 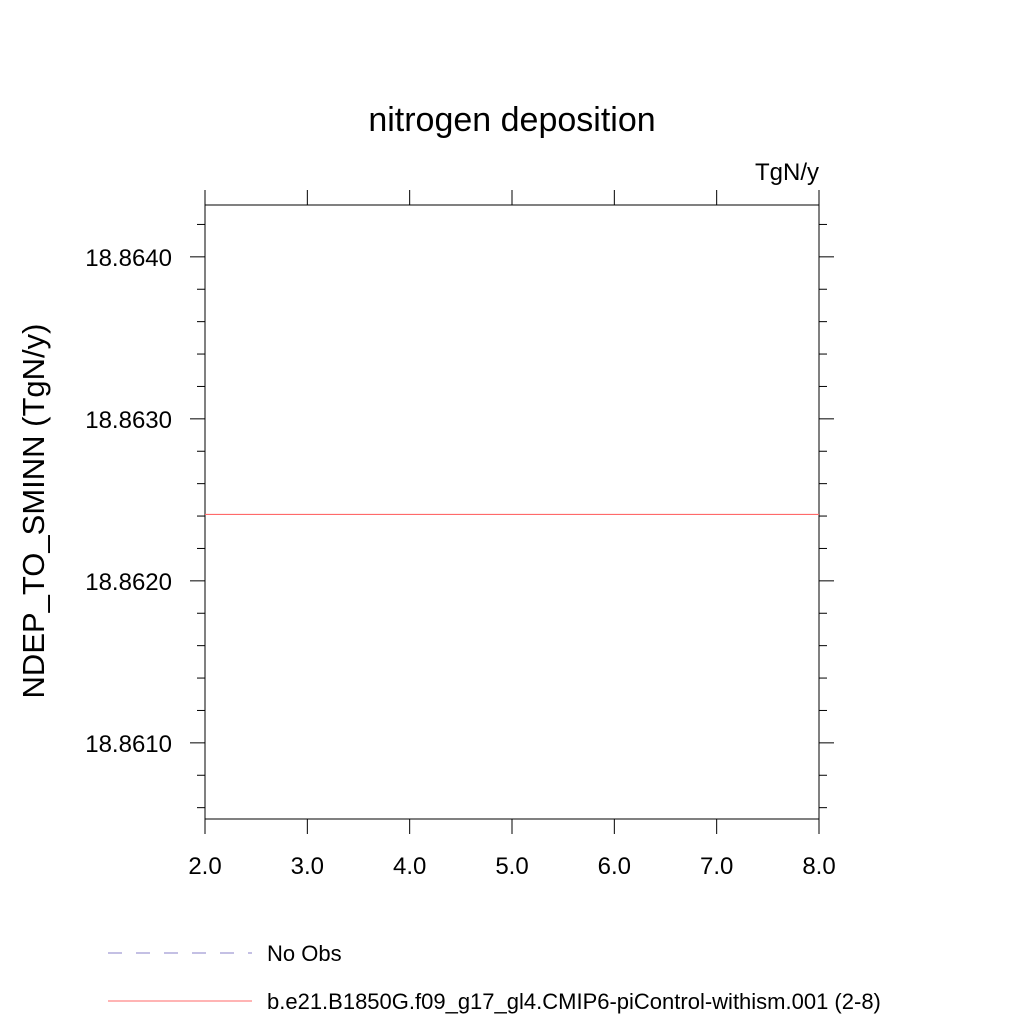 I want to click on x-tick-label: 8.0, so click(x=818, y=866).